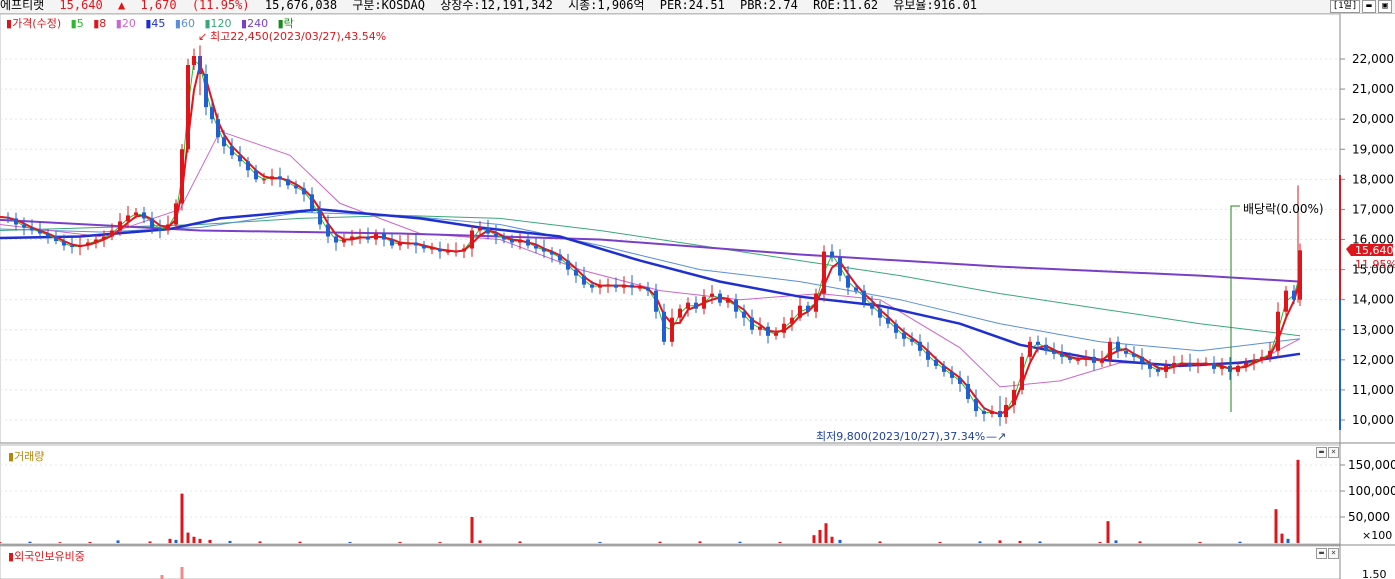  Describe the element at coordinates (155, 23) in the screenshot. I see `legend-ma45: ▮45` at that location.